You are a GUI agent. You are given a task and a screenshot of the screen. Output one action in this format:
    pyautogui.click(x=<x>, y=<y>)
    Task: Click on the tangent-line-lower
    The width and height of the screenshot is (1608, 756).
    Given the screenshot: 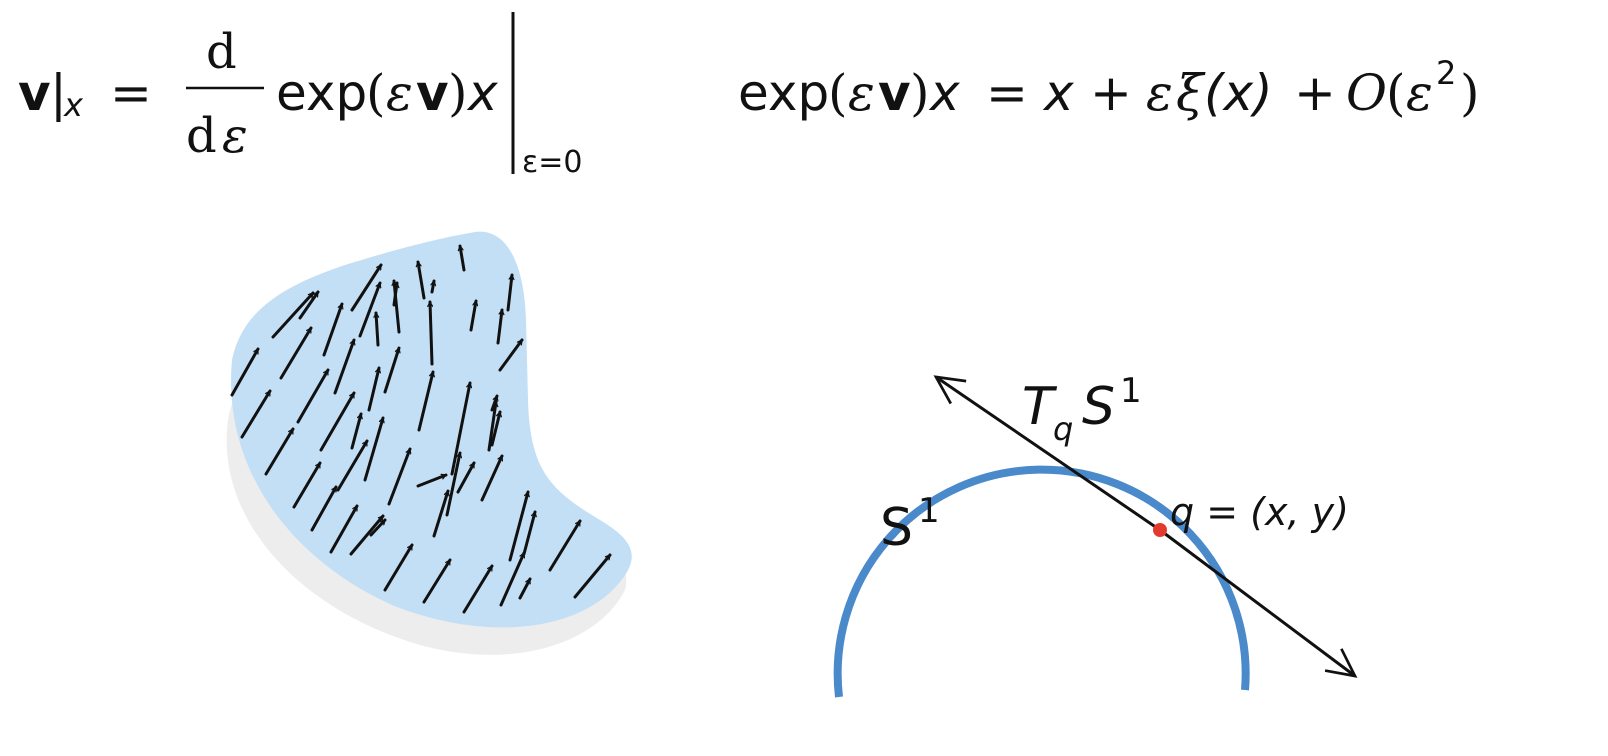 What is the action you would take?
    pyautogui.click(x=1258, y=603)
    